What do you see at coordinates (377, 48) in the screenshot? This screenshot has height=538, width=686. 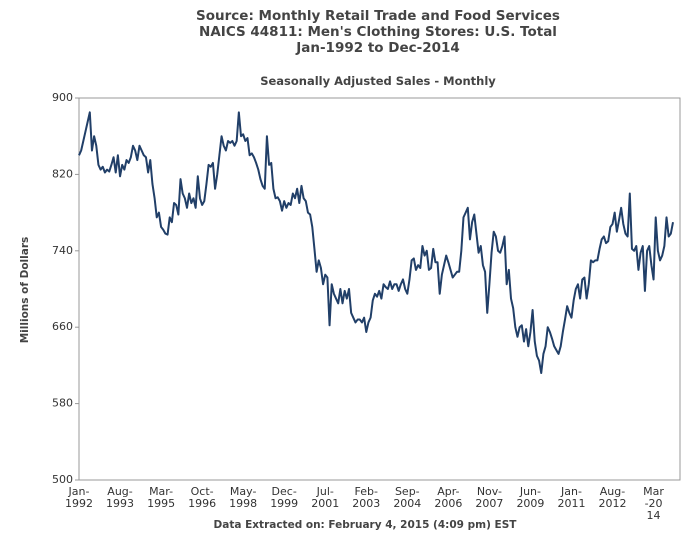 I see `chart-title: Jan-1992 to Dec-2014` at bounding box center [377, 48].